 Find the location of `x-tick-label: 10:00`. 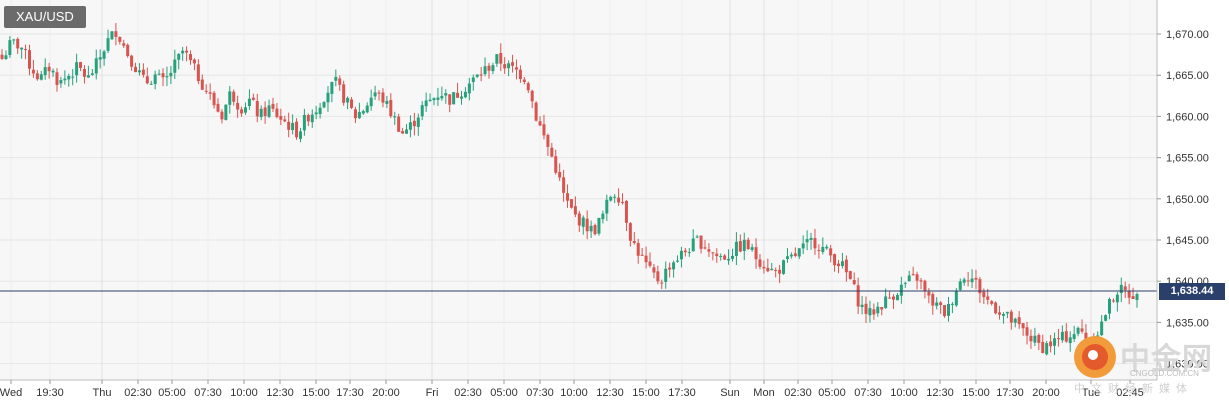

x-tick-label: 10:00 is located at coordinates (244, 393).